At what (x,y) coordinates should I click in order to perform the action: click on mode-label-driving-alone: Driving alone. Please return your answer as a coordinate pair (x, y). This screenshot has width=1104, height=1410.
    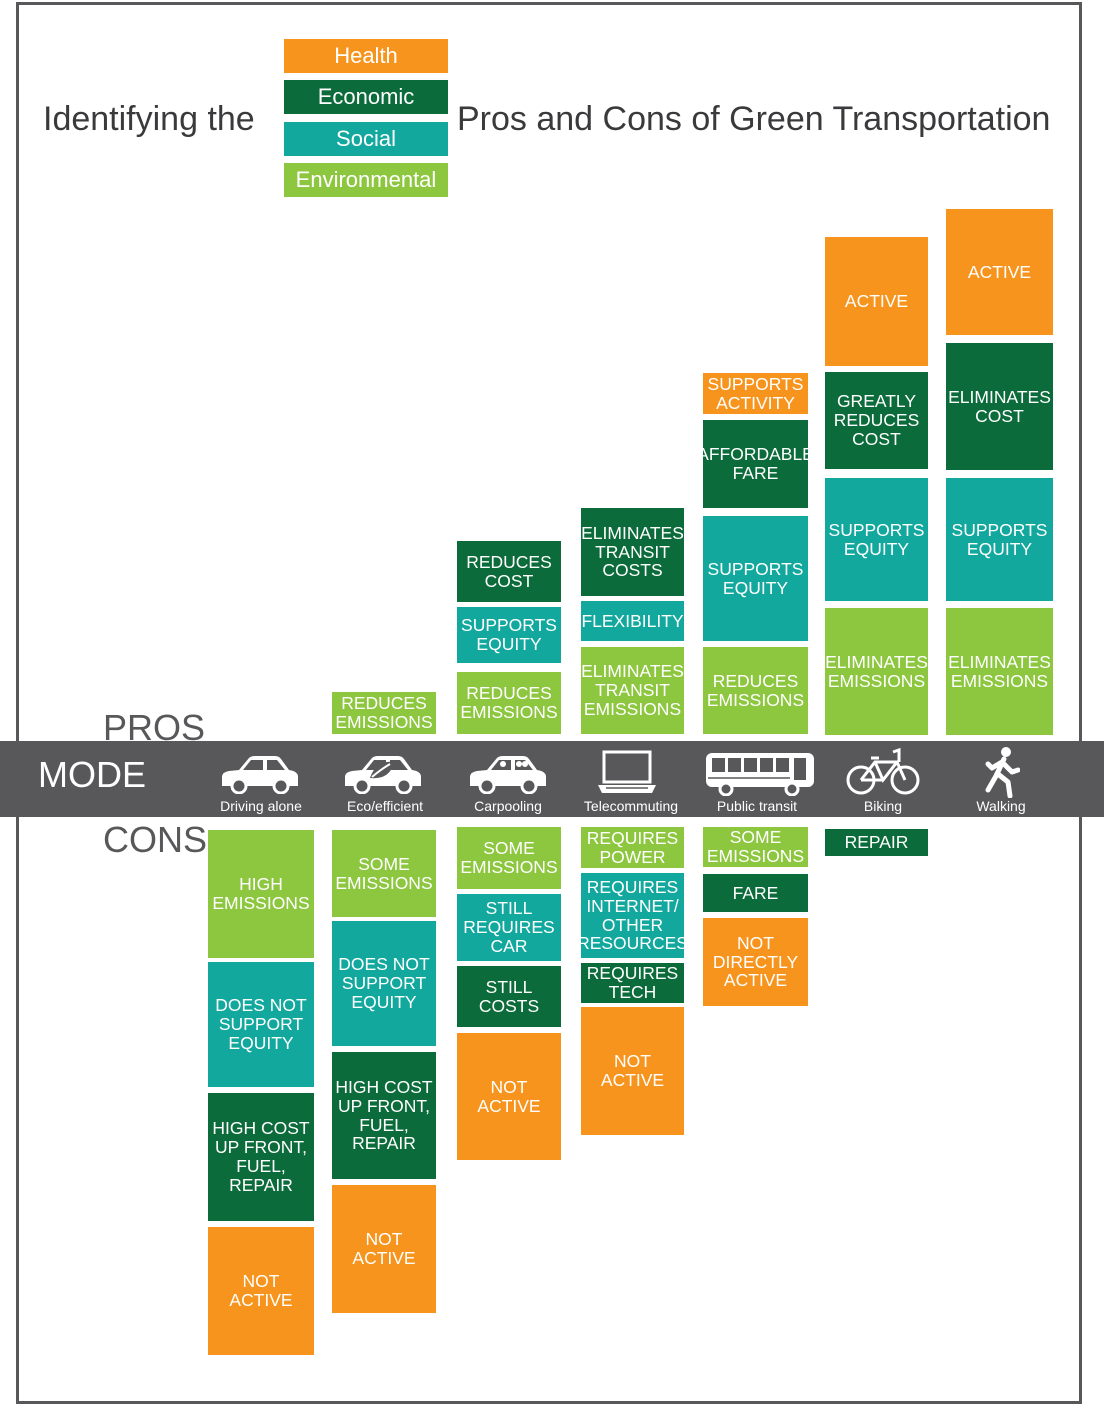
    Looking at the image, I should click on (261, 806).